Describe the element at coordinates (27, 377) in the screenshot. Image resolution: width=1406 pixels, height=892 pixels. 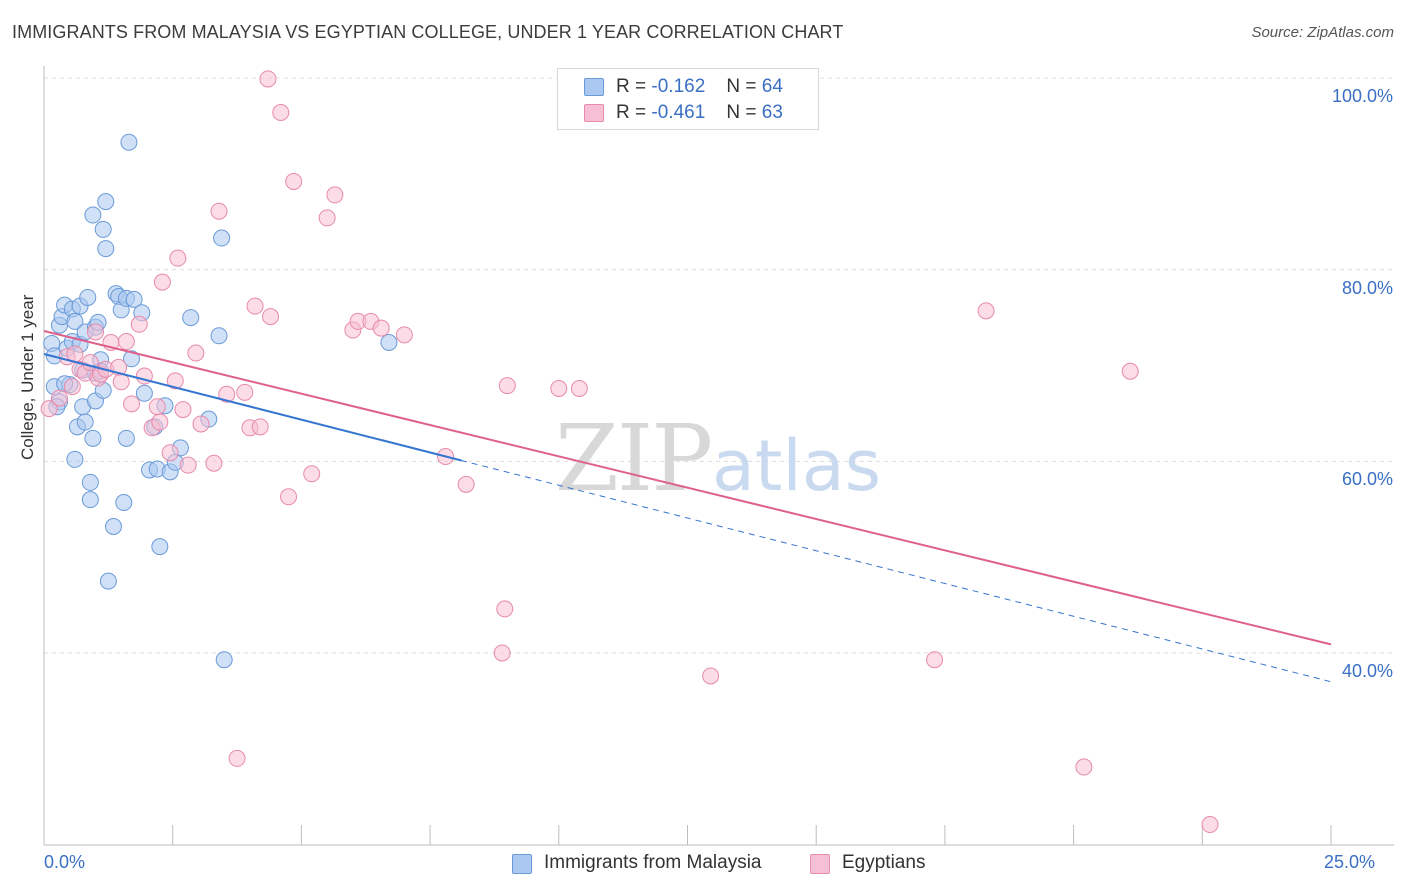
I see `y-axis-label: College, Under 1 year` at that location.